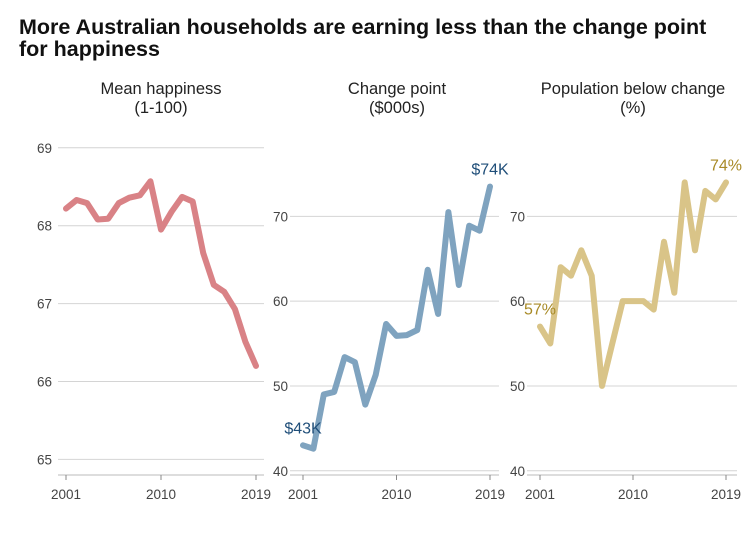 The height and width of the screenshot is (539, 754). I want to click on y-tick-label: 67, so click(44, 304).